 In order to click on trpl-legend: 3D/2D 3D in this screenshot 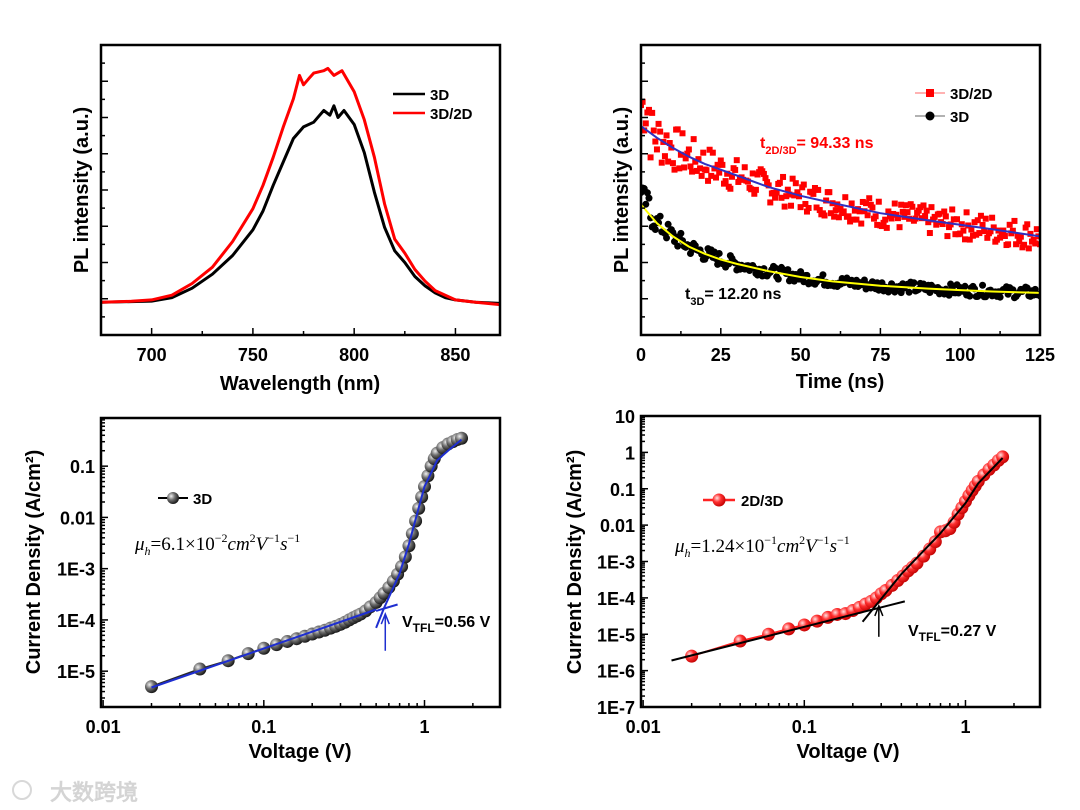, I will do `click(954, 106)`.